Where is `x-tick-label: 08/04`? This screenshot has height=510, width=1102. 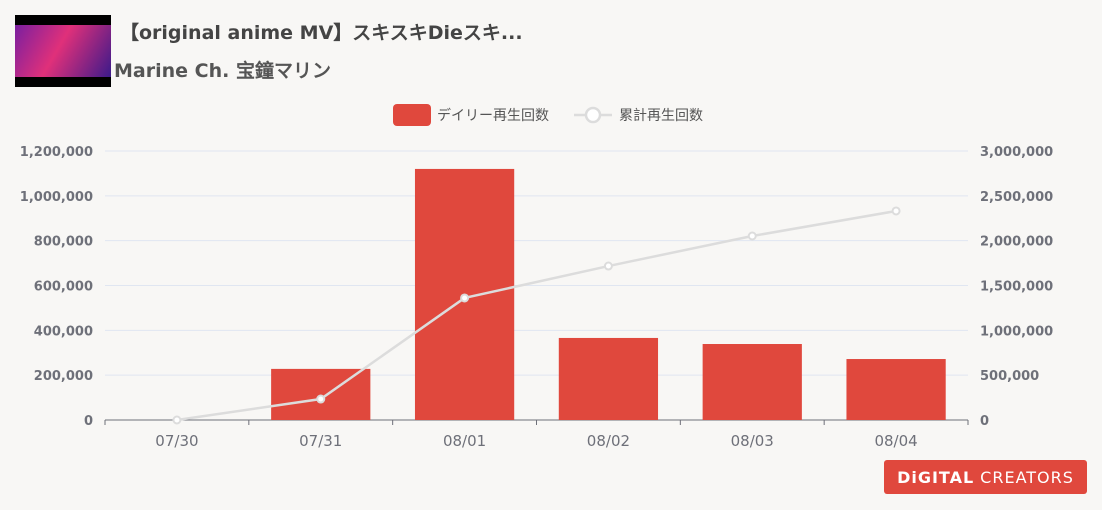
x-tick-label: 08/04 is located at coordinates (895, 441).